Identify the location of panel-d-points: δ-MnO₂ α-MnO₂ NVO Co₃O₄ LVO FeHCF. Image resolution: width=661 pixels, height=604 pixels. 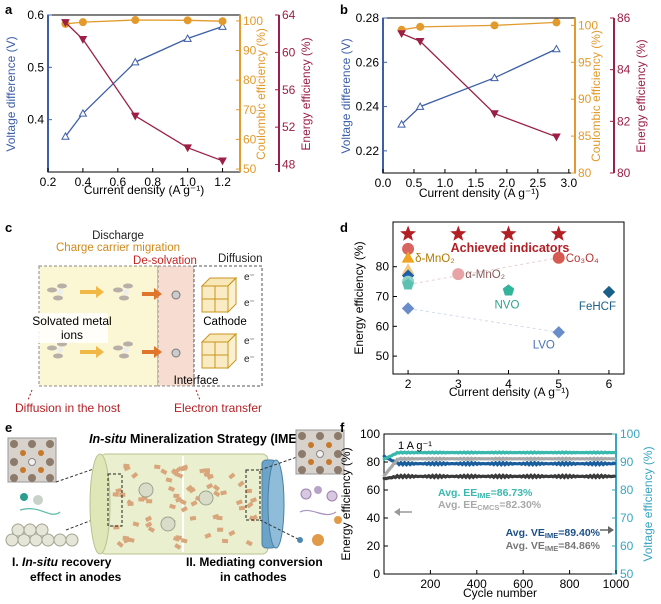
(508, 296).